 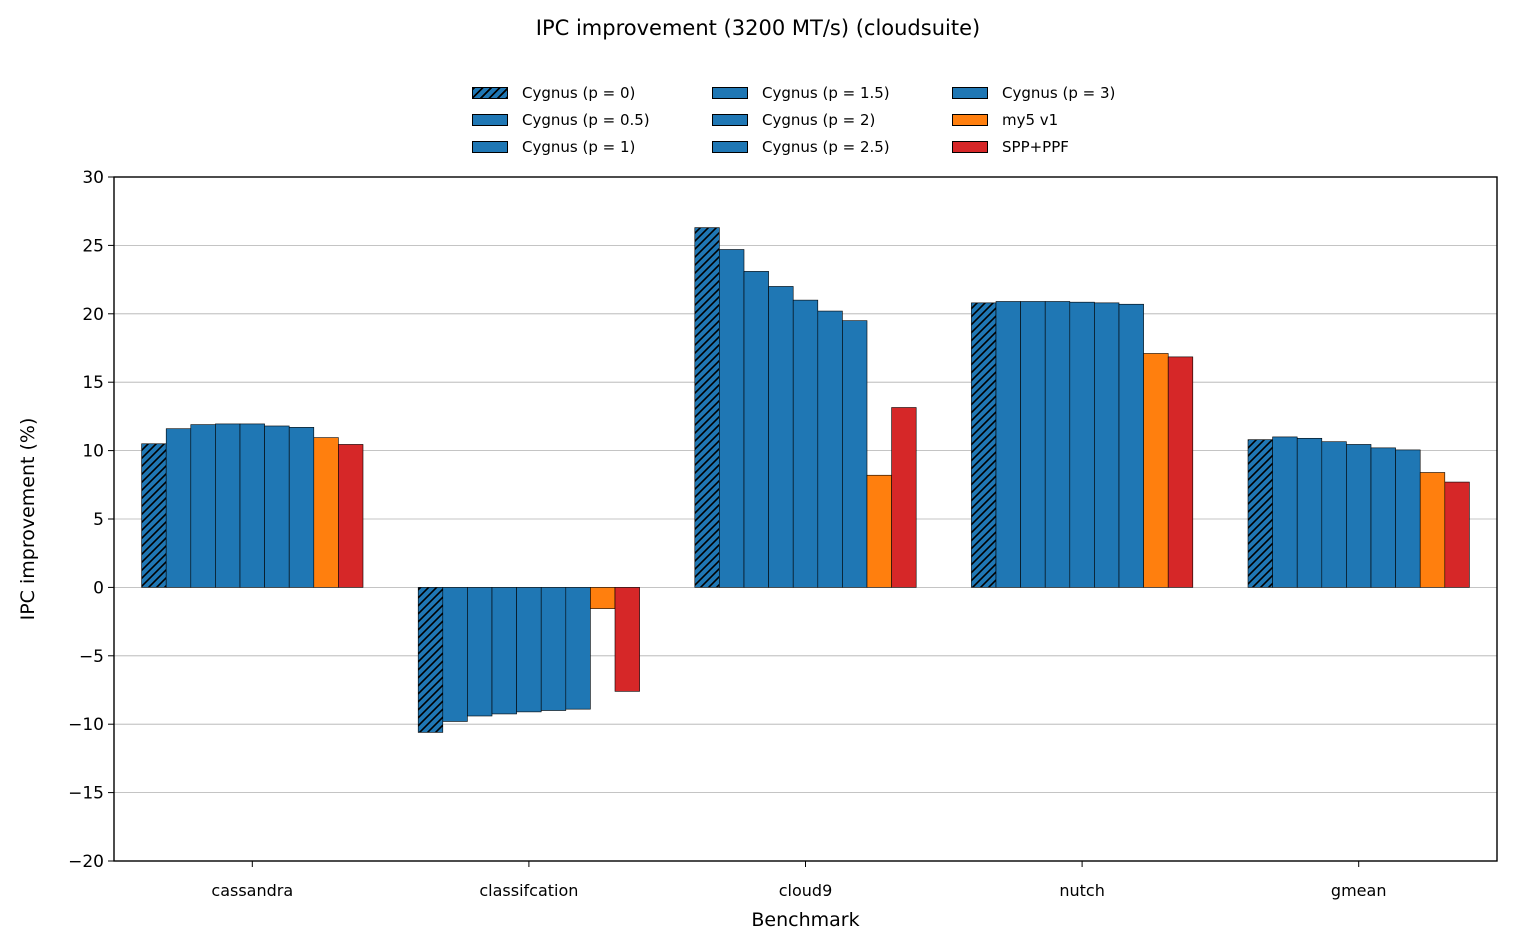 What do you see at coordinates (93, 178) in the screenshot?
I see `y-tick-label: 30` at bounding box center [93, 178].